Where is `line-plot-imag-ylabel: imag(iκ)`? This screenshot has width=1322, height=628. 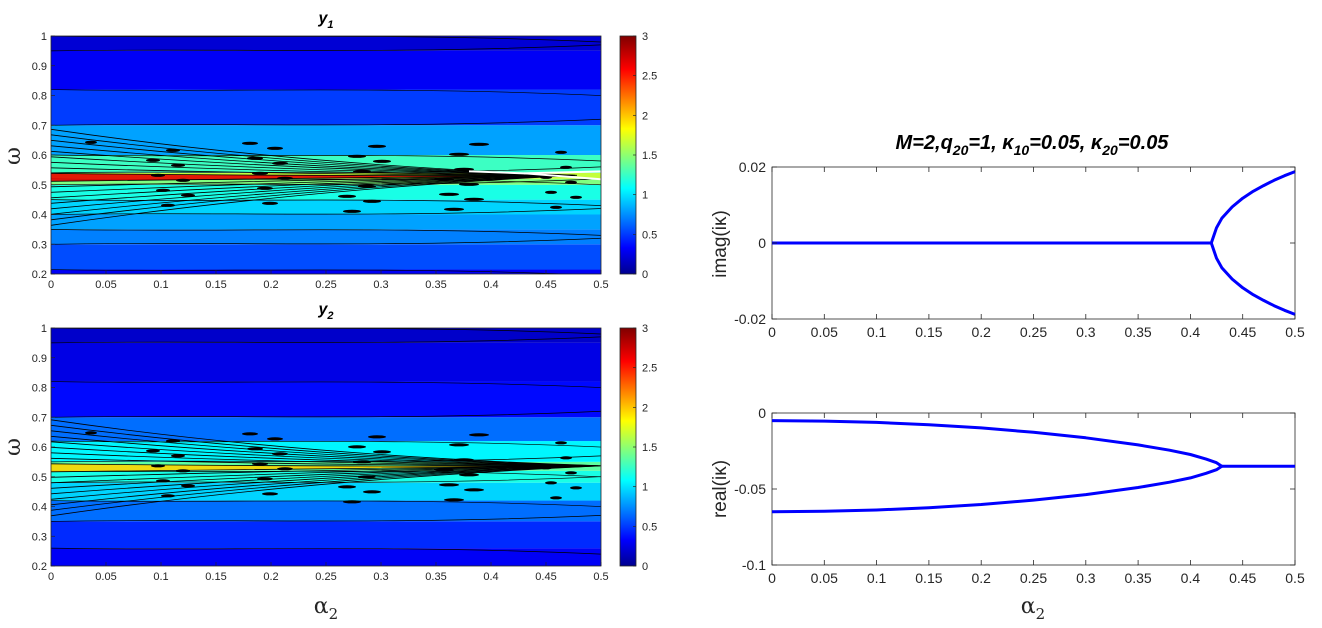
line-plot-imag-ylabel: imag(iκ) is located at coordinates (720, 244).